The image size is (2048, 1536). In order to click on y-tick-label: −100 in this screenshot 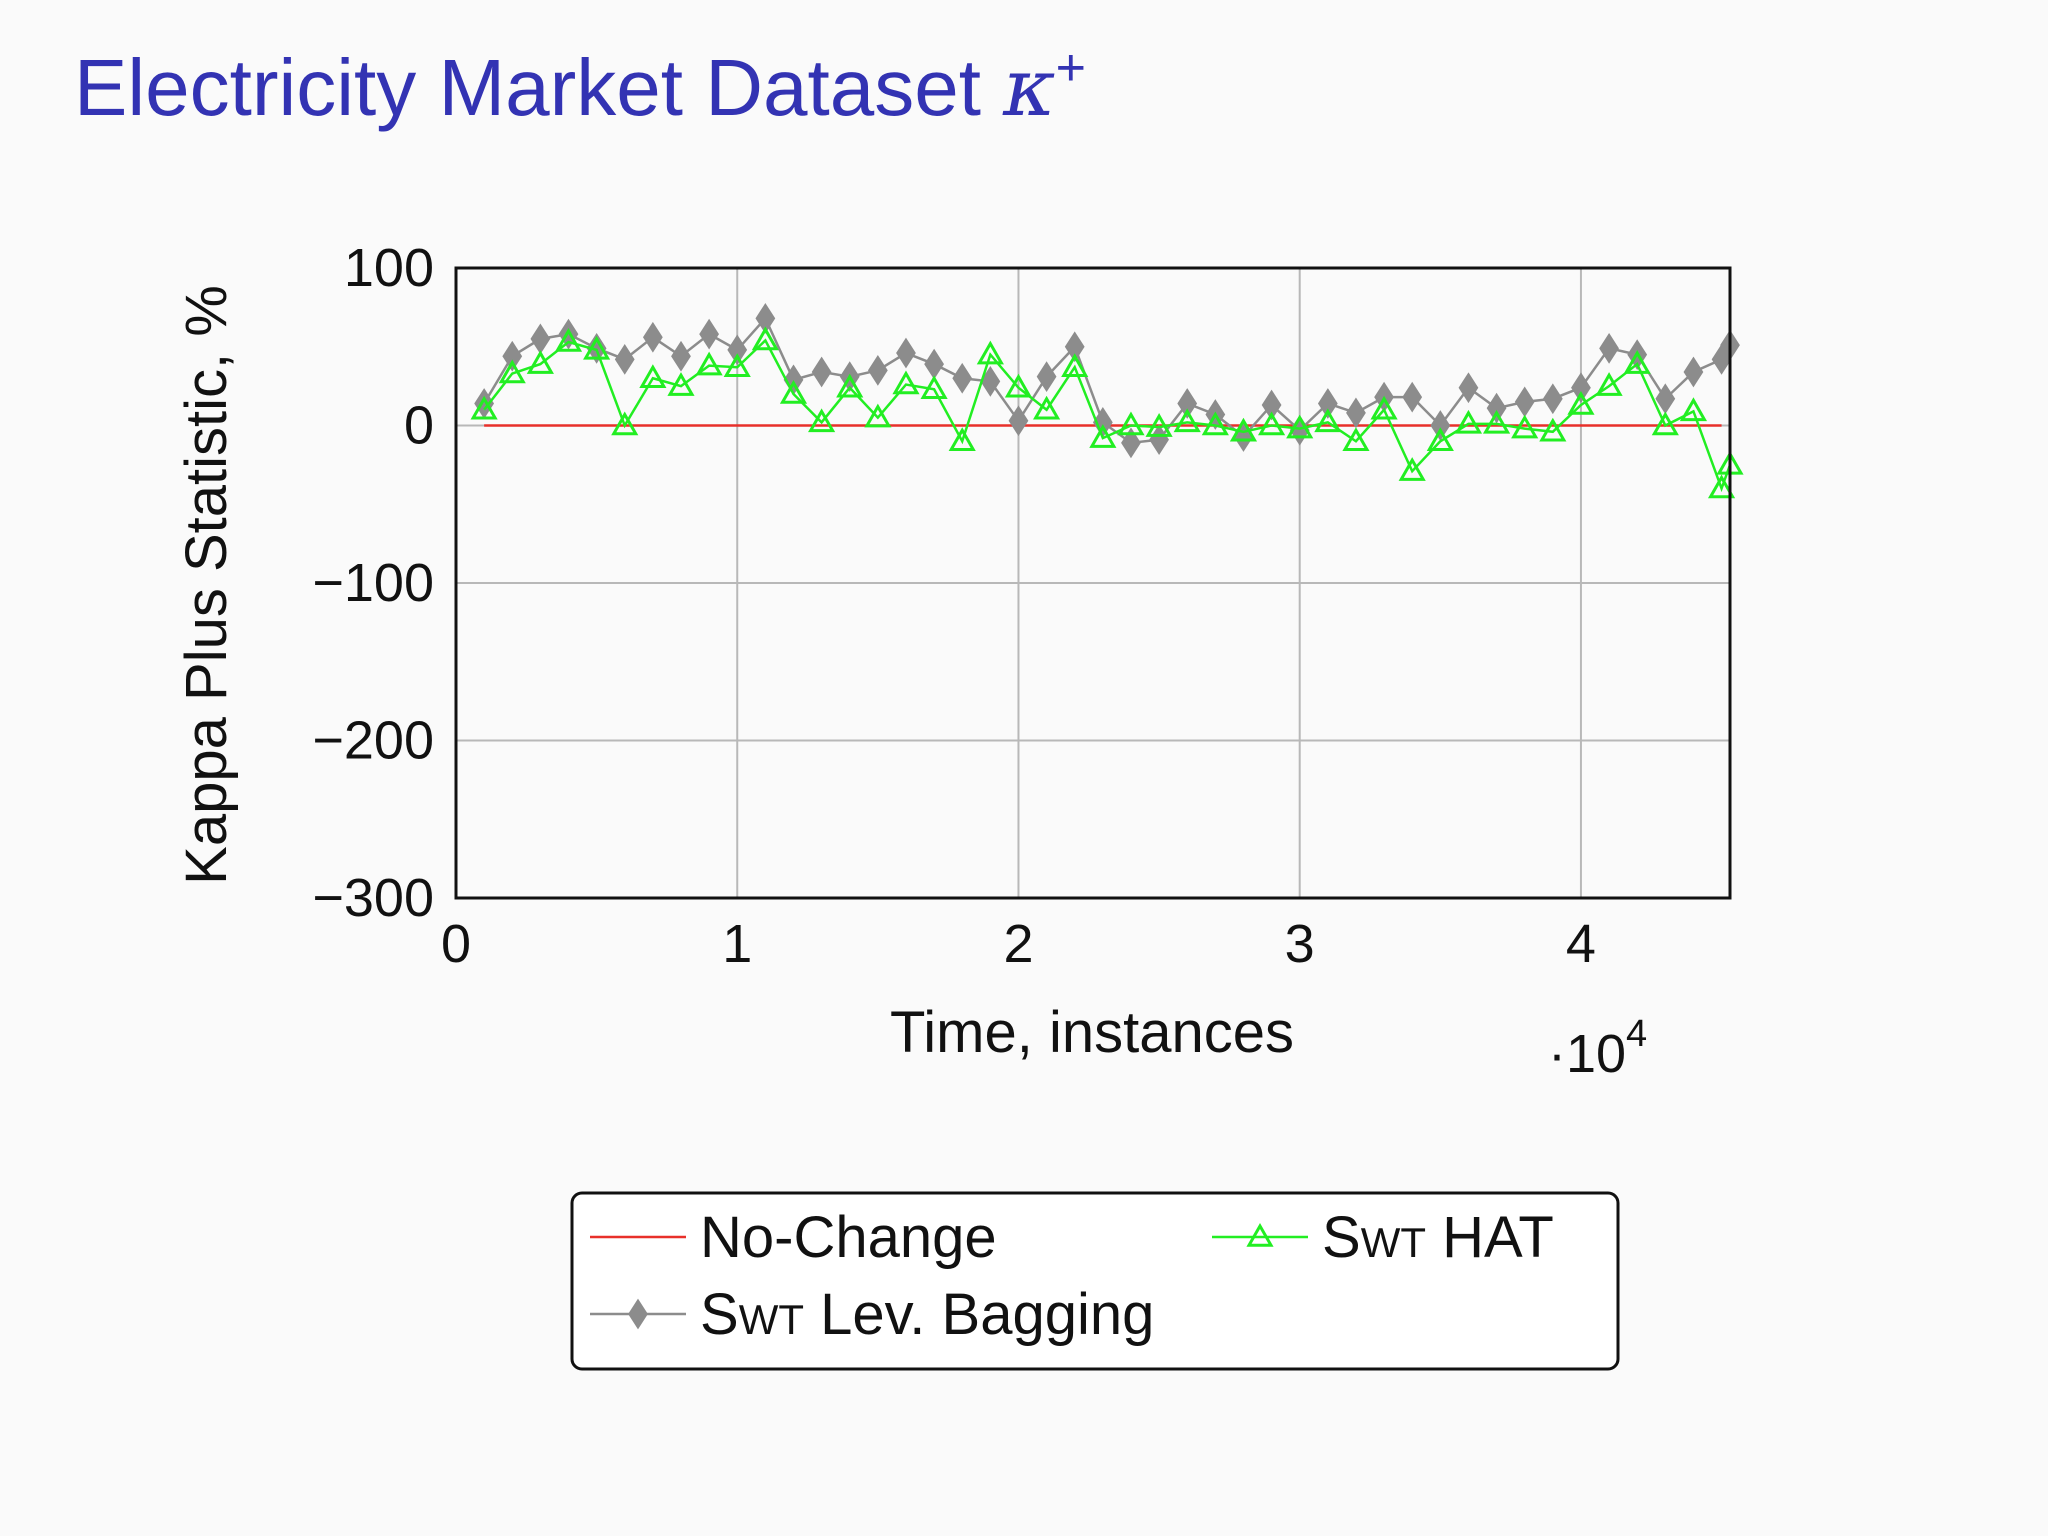, I will do `click(373, 583)`.